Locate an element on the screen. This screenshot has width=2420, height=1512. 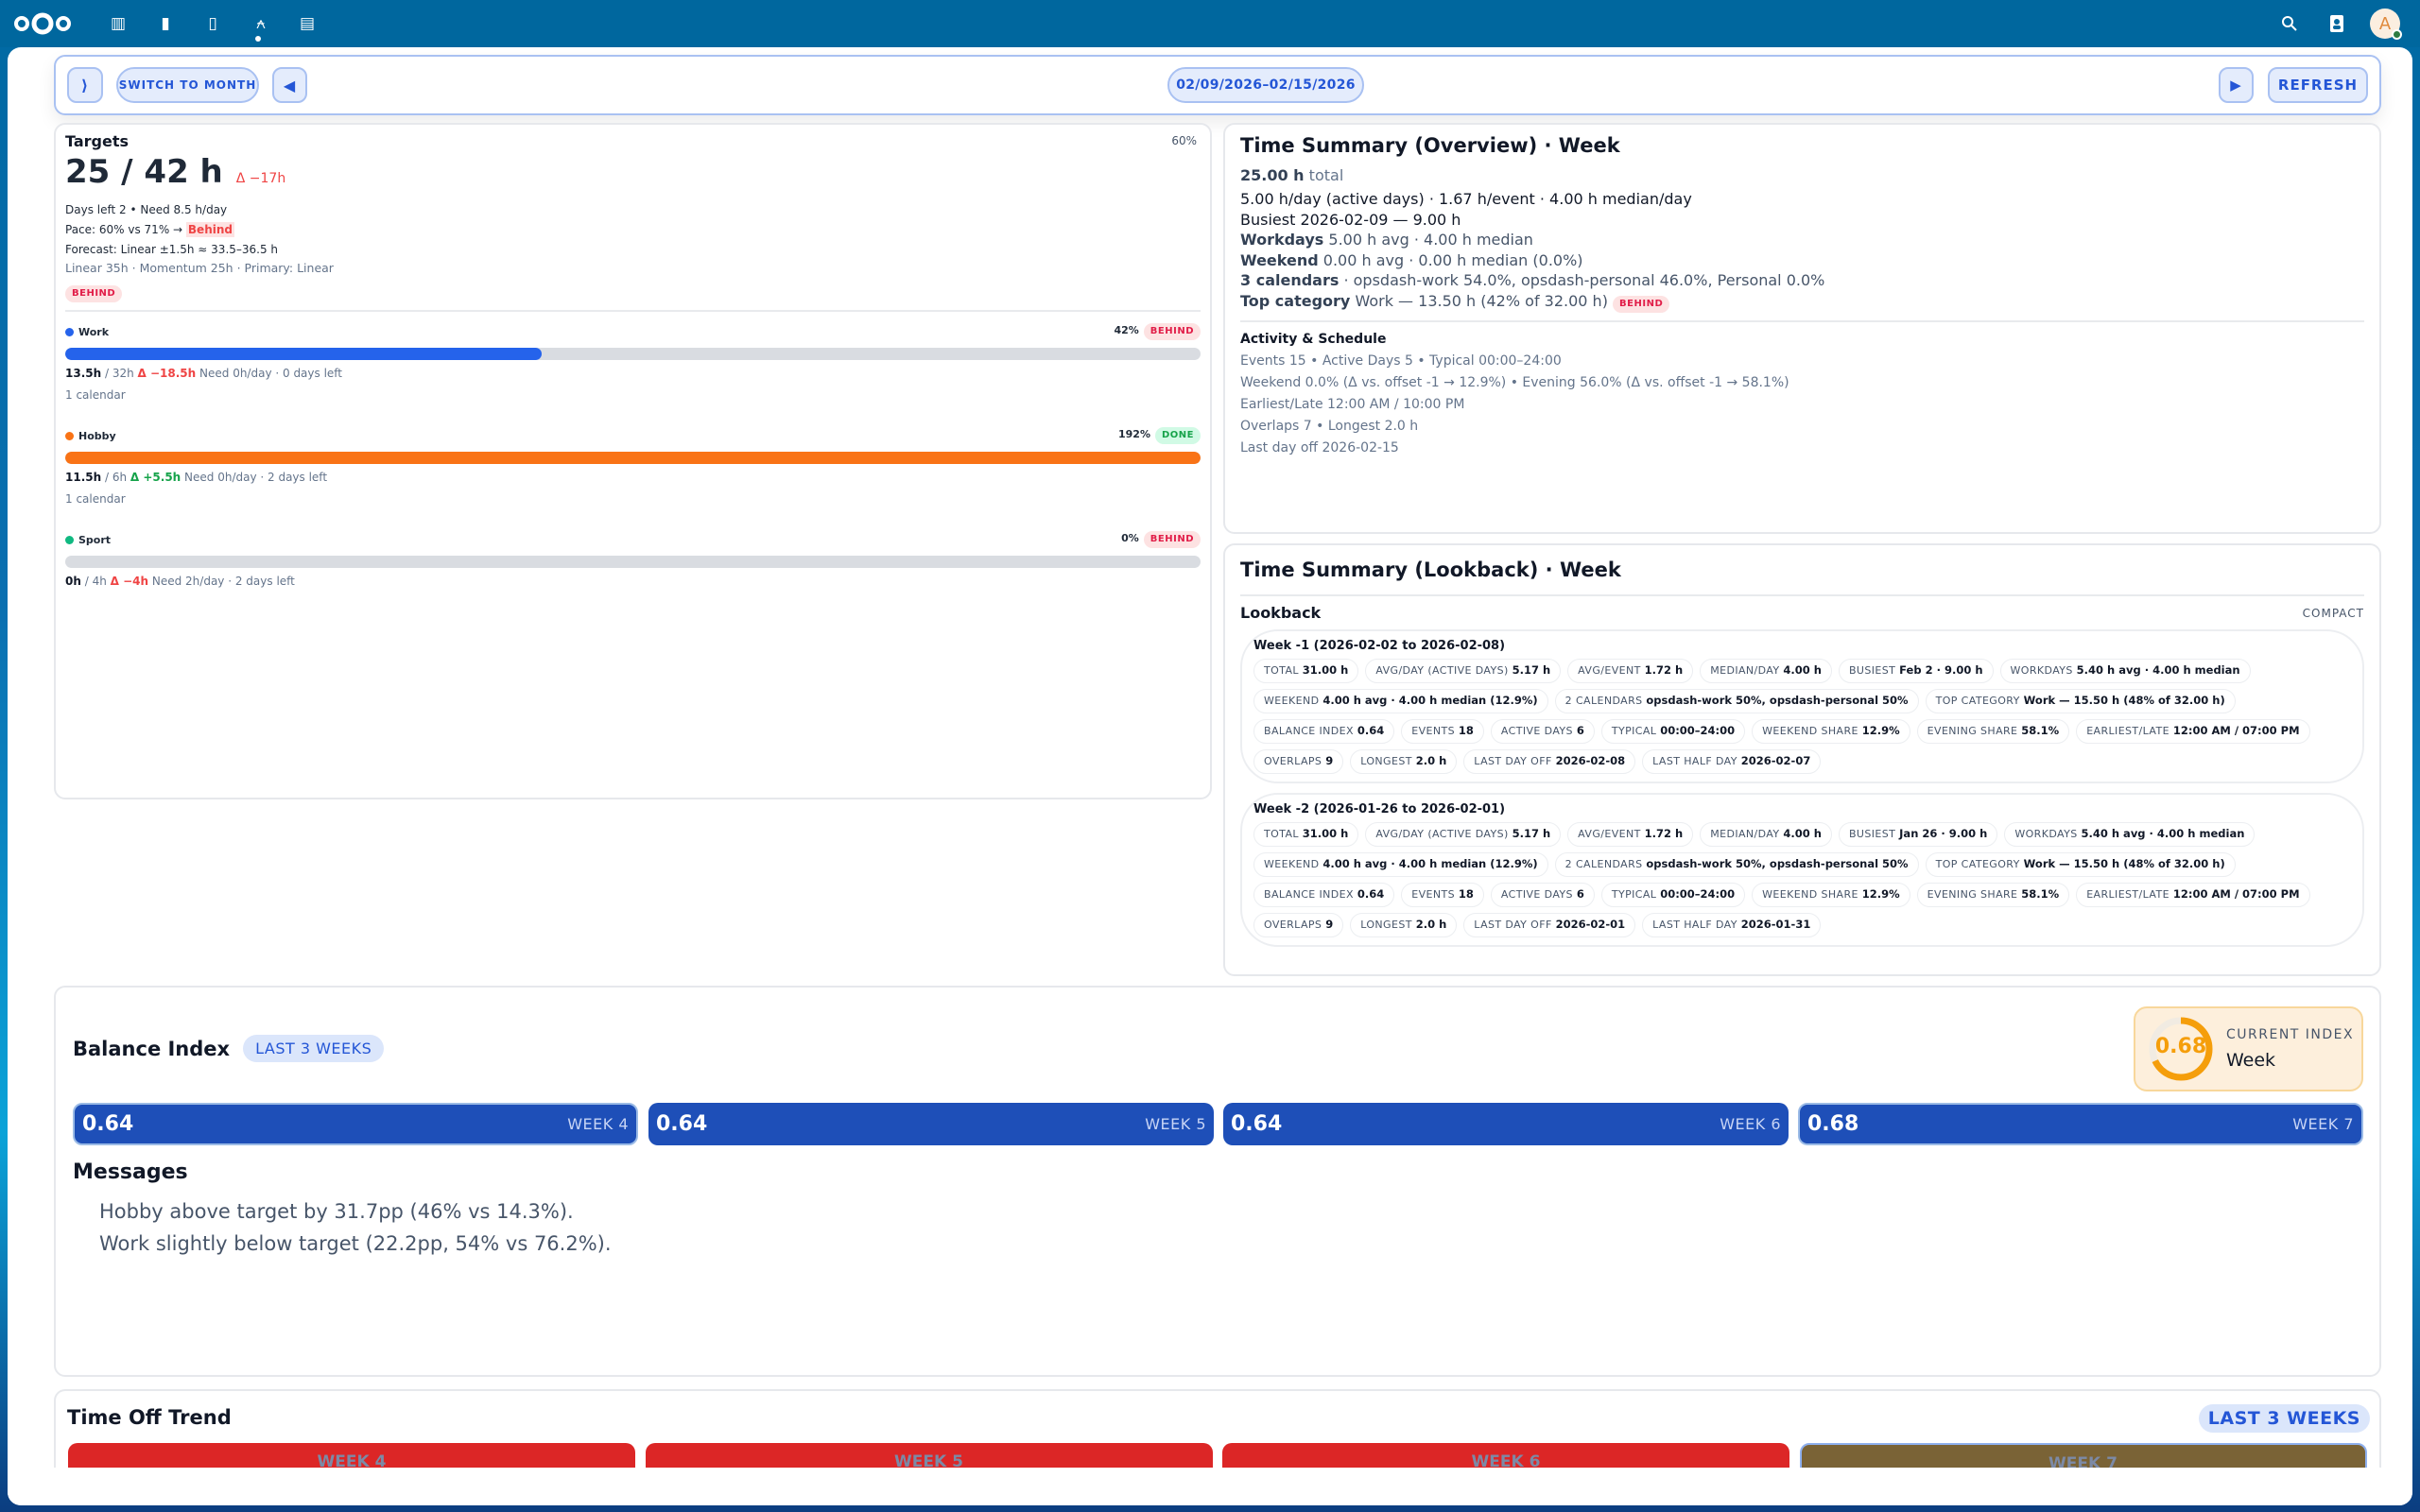
balance-week-tile: 0.64 WEEK 4 is located at coordinates (355, 1124).